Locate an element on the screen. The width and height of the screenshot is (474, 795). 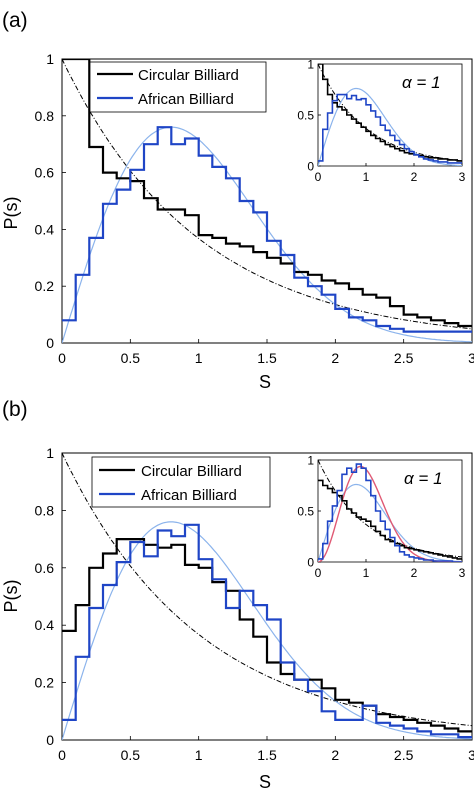
panel-a-inset-y-ticks: 00.51 is located at coordinates (309, 115).